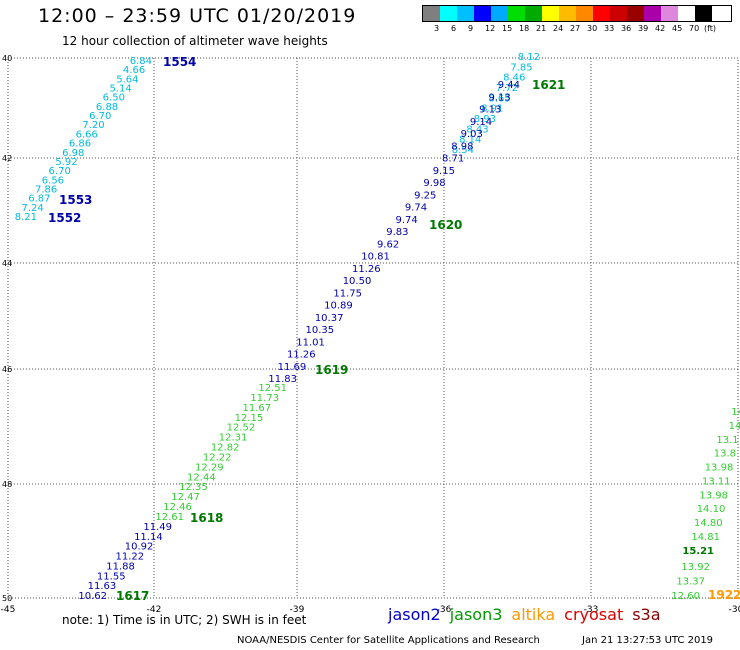 This screenshot has width=740, height=650. I want to click on swh-value: 9.44, so click(509, 85).